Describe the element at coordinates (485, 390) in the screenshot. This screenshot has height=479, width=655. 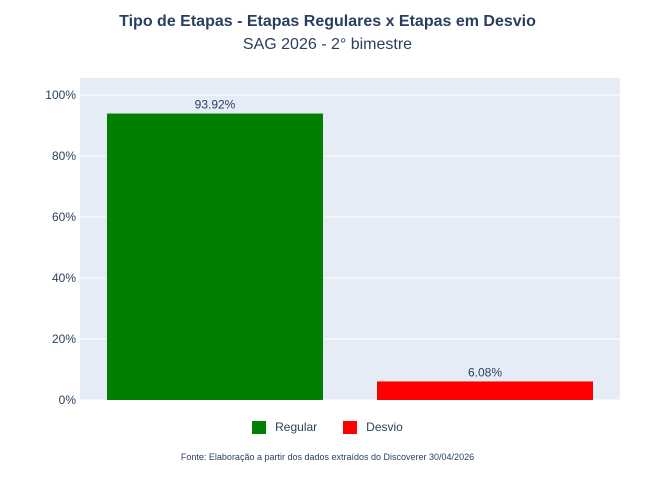
I see `bar-desvio` at that location.